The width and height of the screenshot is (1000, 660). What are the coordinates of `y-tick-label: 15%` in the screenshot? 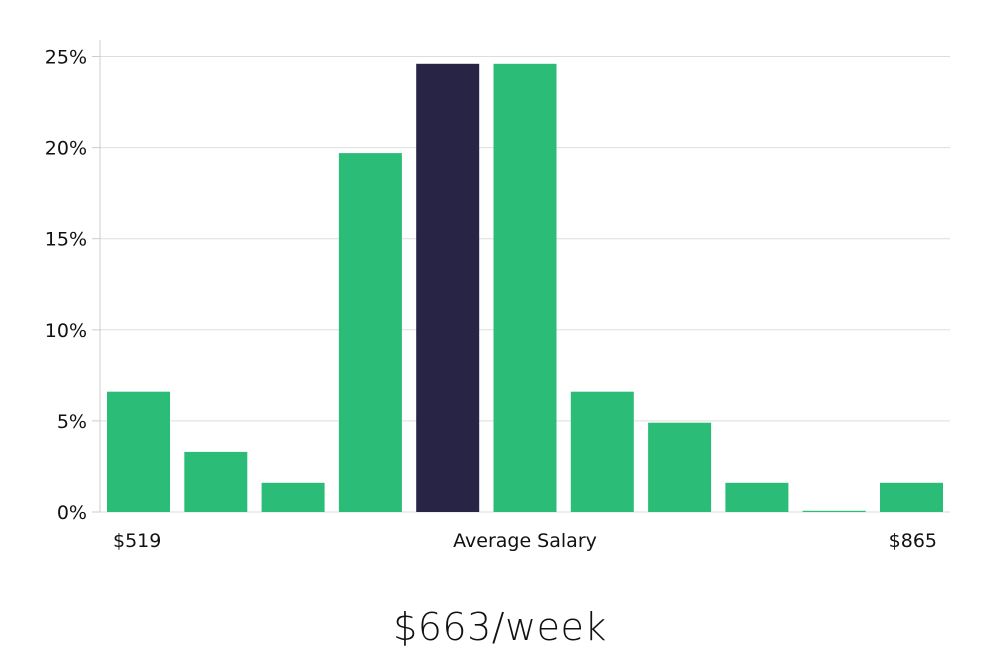 It's located at (66, 240).